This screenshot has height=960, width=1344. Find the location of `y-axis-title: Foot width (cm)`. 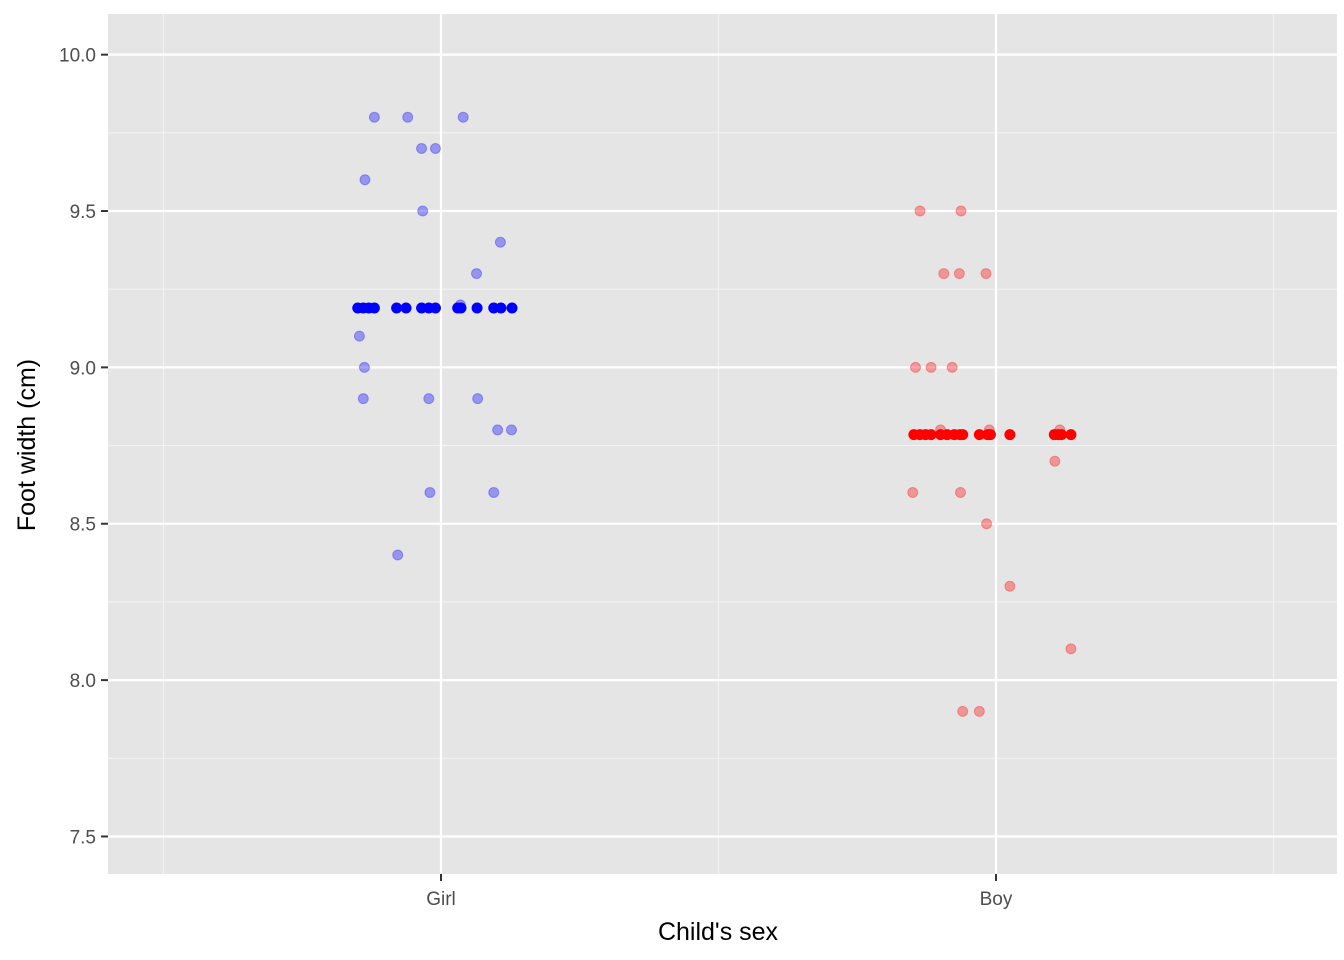

y-axis-title: Foot width (cm) is located at coordinates (27, 445).